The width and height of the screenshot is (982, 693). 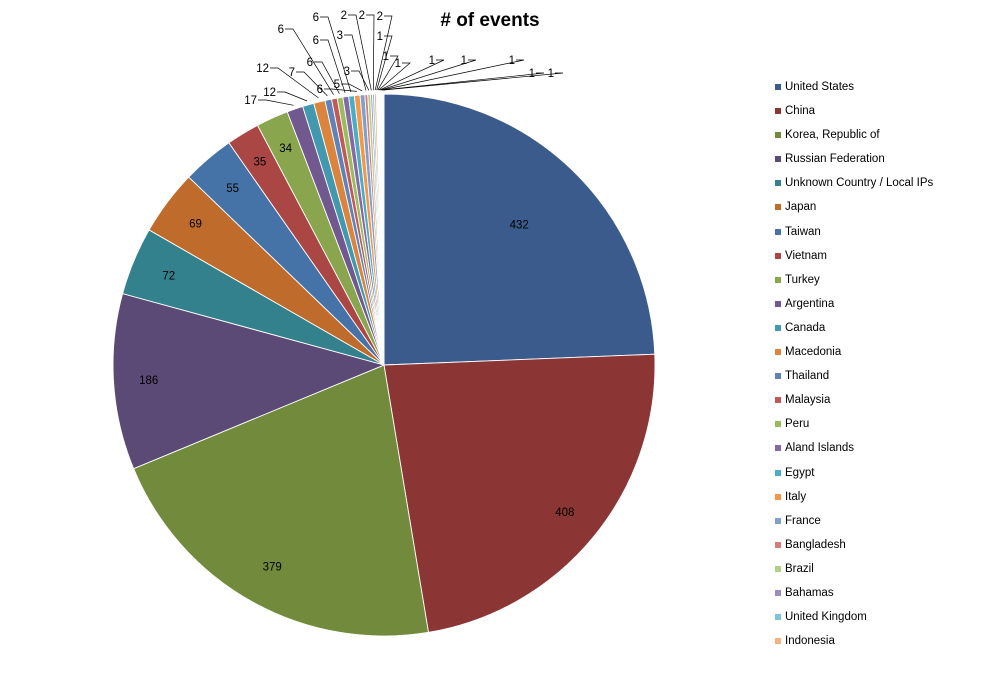 What do you see at coordinates (292, 73) in the screenshot?
I see `data-label: 7` at bounding box center [292, 73].